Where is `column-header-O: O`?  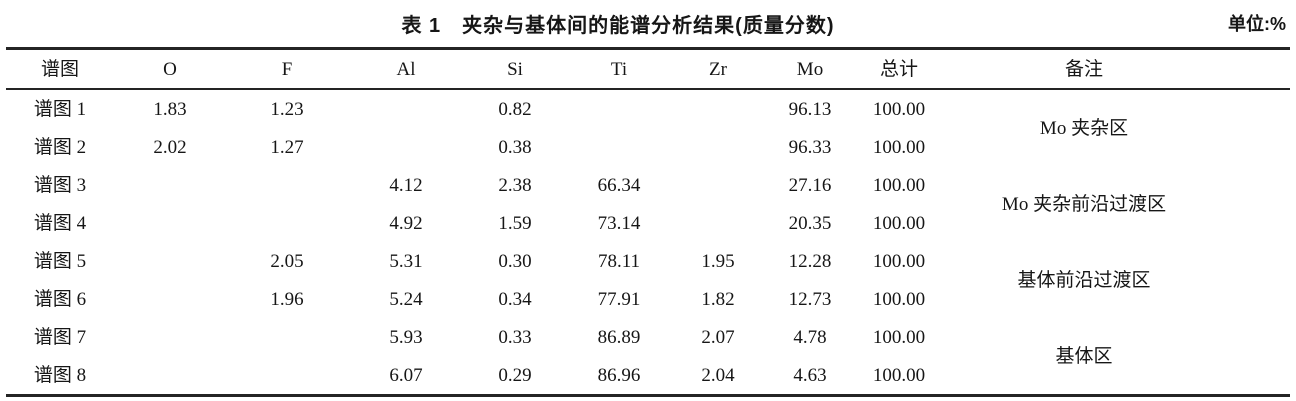 column-header-O: O is located at coordinates (170, 69).